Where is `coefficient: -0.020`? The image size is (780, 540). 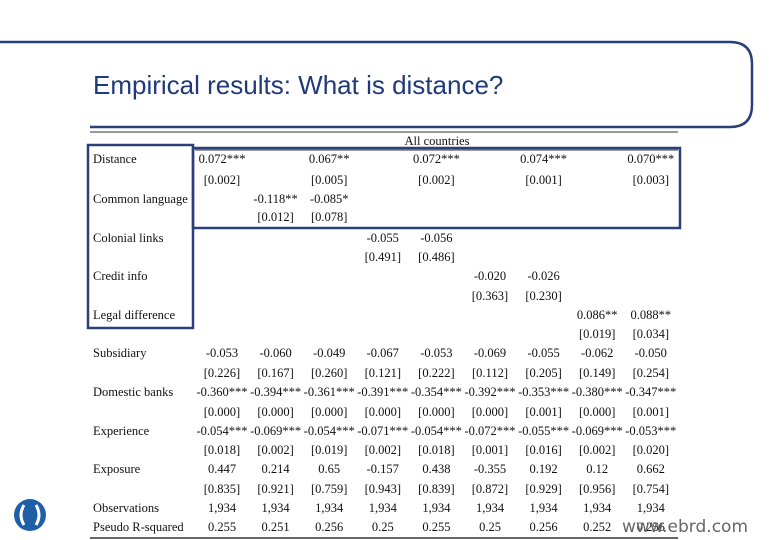
coefficient: -0.020 is located at coordinates (490, 276).